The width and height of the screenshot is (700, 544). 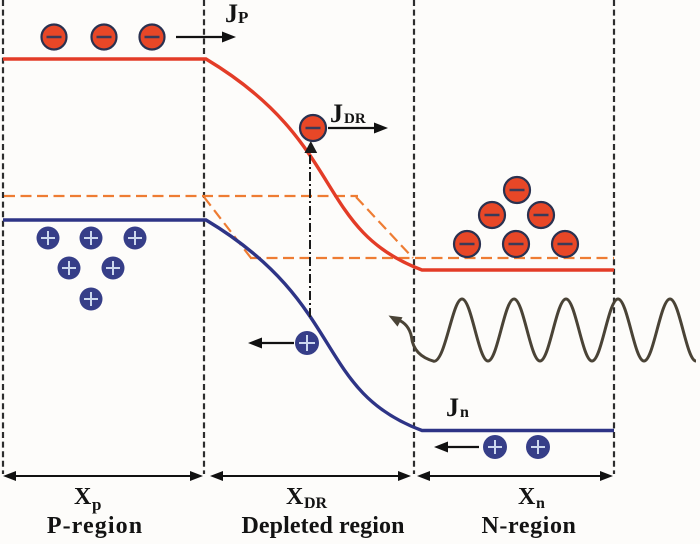 I want to click on svg-text: N-region, so click(x=528, y=526).